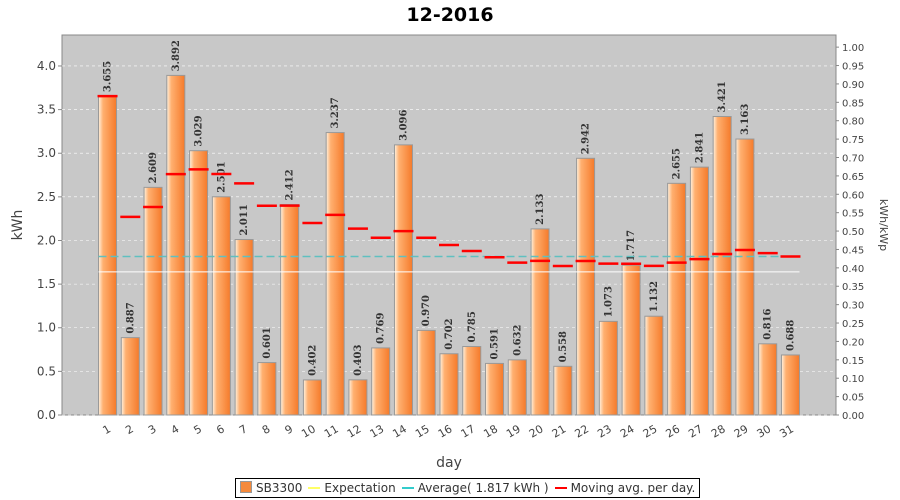  I want to click on bar-value-label: 1.132, so click(654, 296).